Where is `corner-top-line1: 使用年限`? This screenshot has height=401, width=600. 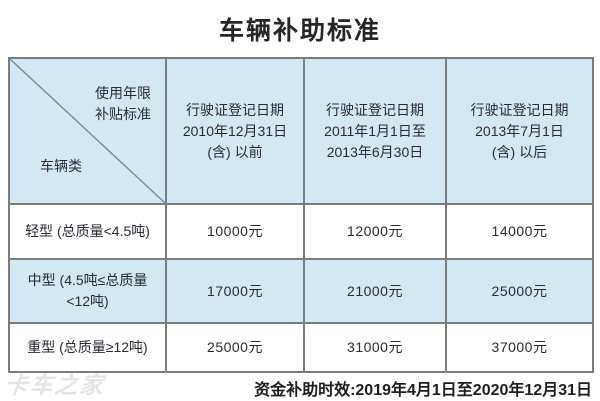
corner-top-line1: 使用年限 is located at coordinates (123, 93).